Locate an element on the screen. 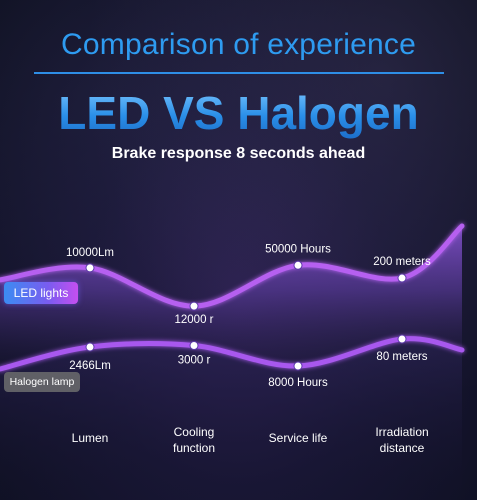 This screenshot has height=500, width=477. led-value-label-4: 200 meters is located at coordinates (402, 262).